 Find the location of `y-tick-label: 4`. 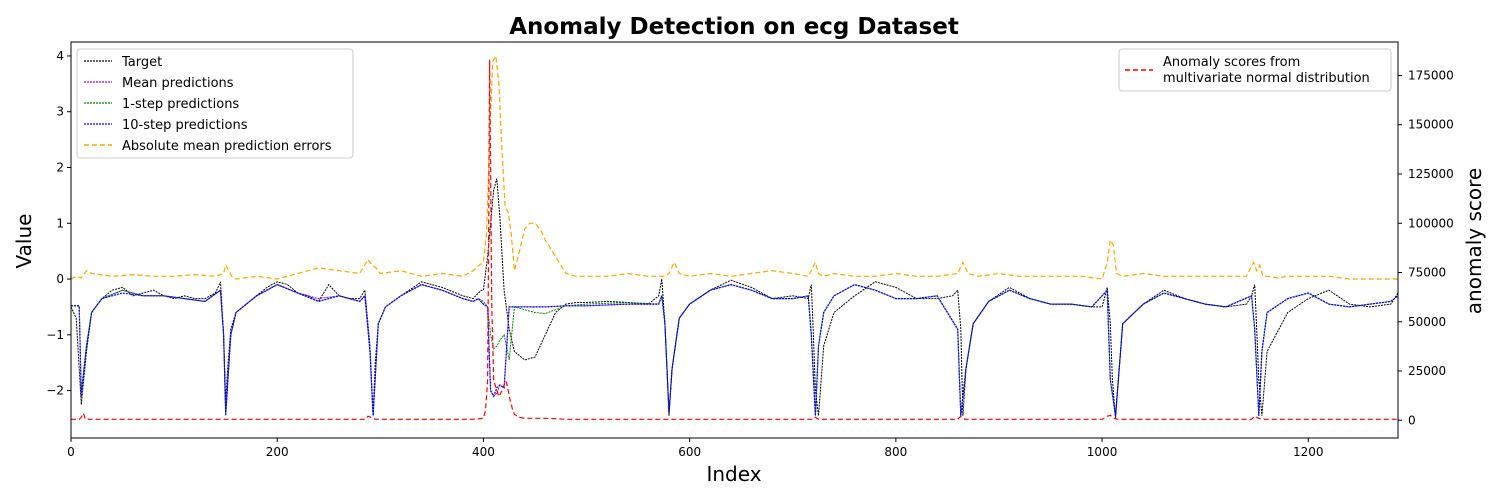

y-tick-label: 4 is located at coordinates (60, 56).